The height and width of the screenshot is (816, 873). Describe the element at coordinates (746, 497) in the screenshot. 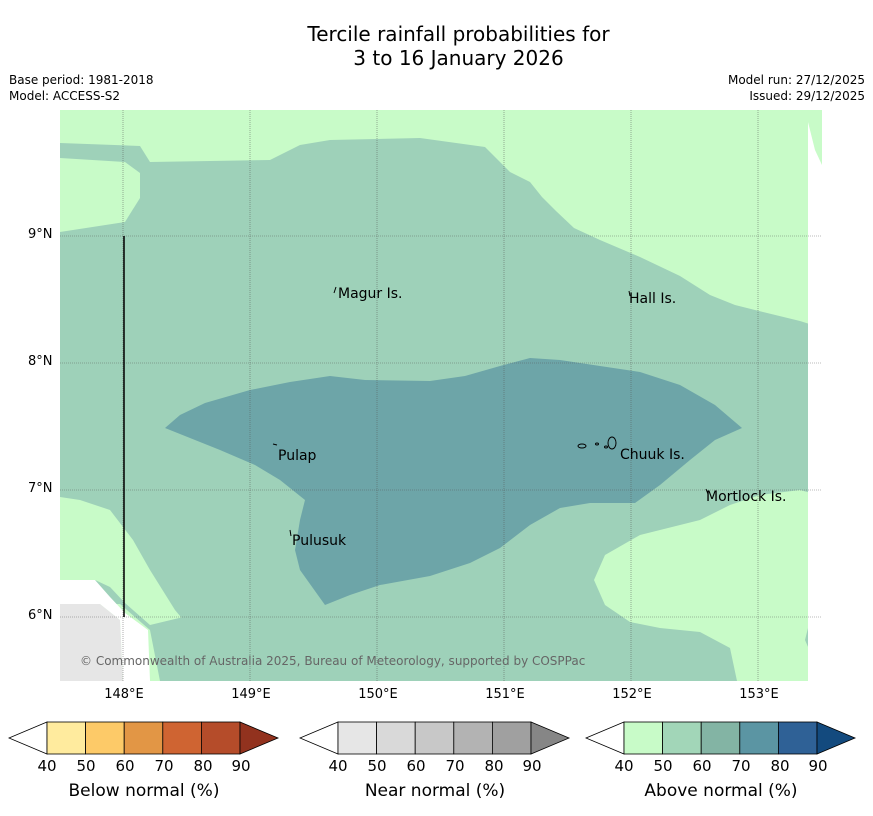

I see `place-mortlock: Mortlock Is.` at that location.